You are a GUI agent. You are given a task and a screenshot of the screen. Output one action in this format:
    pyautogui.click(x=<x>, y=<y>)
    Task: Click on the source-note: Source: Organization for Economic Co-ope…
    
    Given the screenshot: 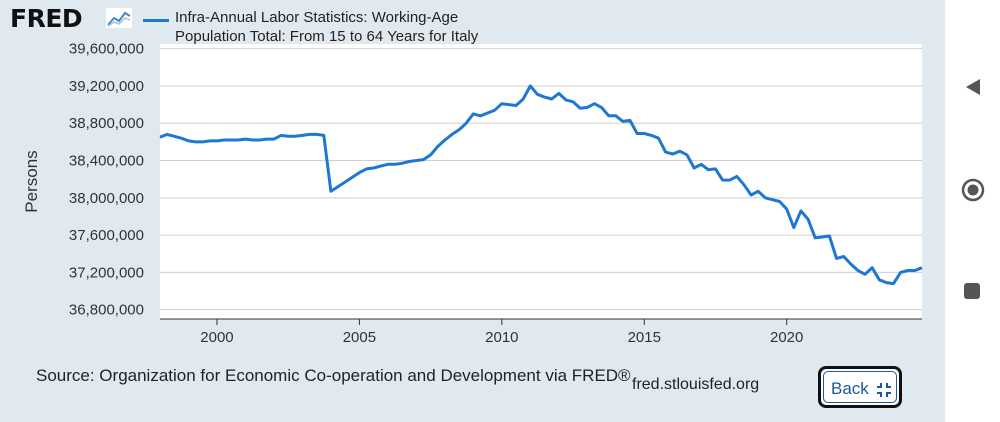 What is the action you would take?
    pyautogui.click(x=333, y=375)
    